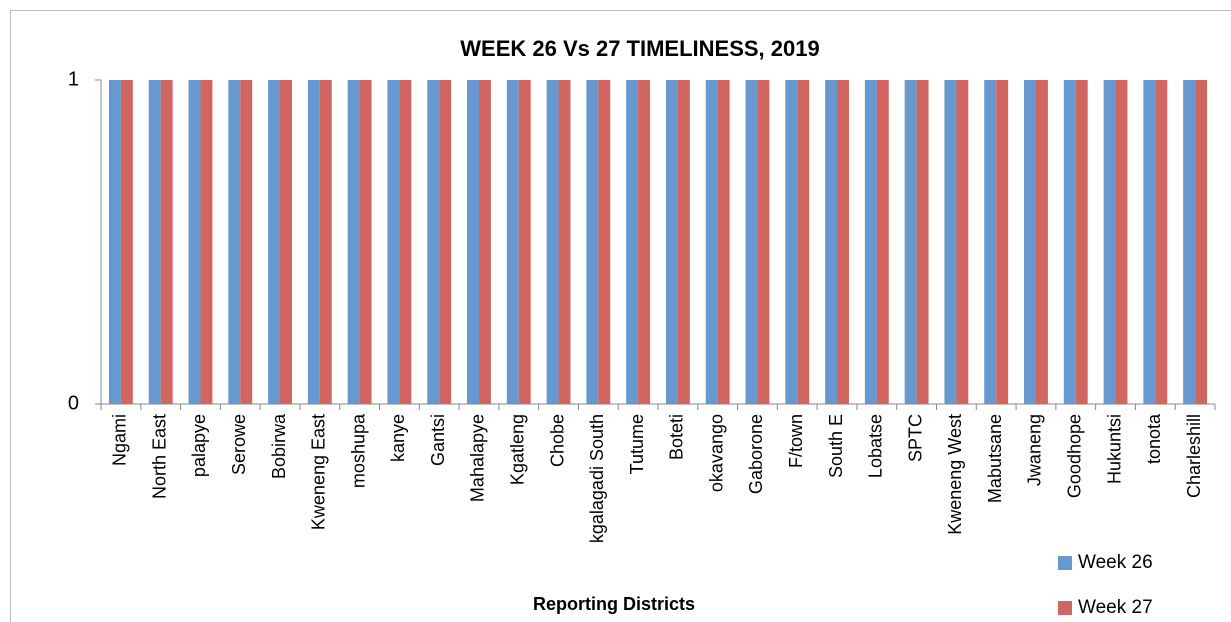 This screenshot has height=622, width=1231. I want to click on x-tick-label: Jwaneng, so click(1035, 450).